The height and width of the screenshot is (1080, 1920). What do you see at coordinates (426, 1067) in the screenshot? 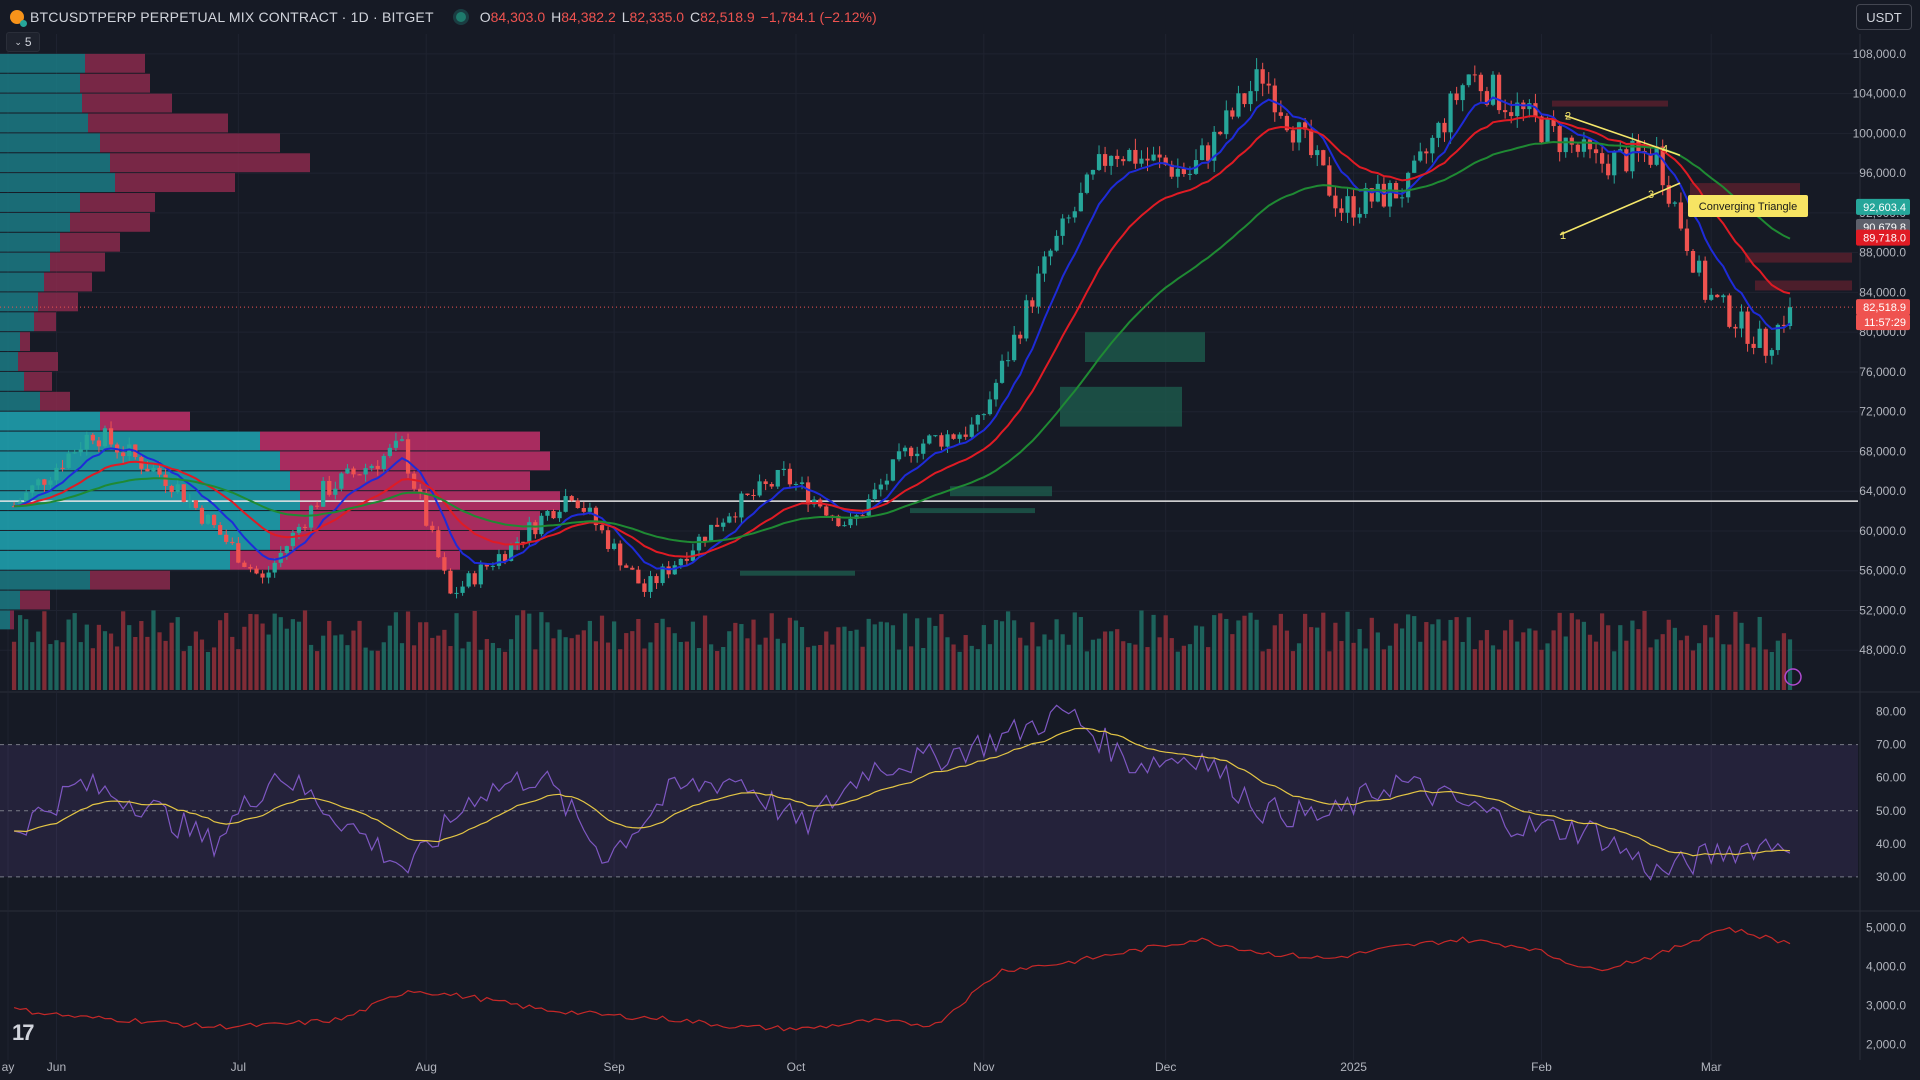
I see `time-tick-label: Aug` at bounding box center [426, 1067].